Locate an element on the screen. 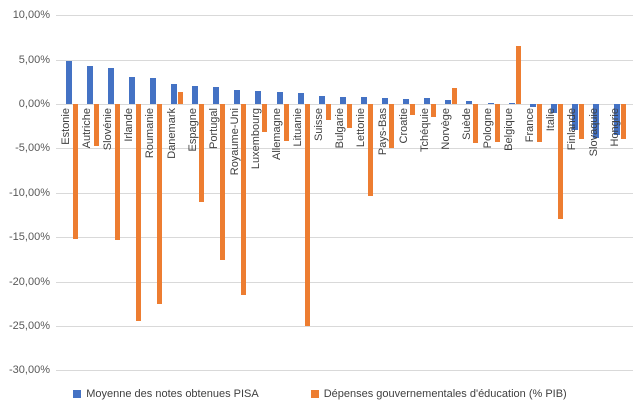 The width and height of the screenshot is (640, 413). x-axis-category-label: Hongrie is located at coordinates (615, 127).